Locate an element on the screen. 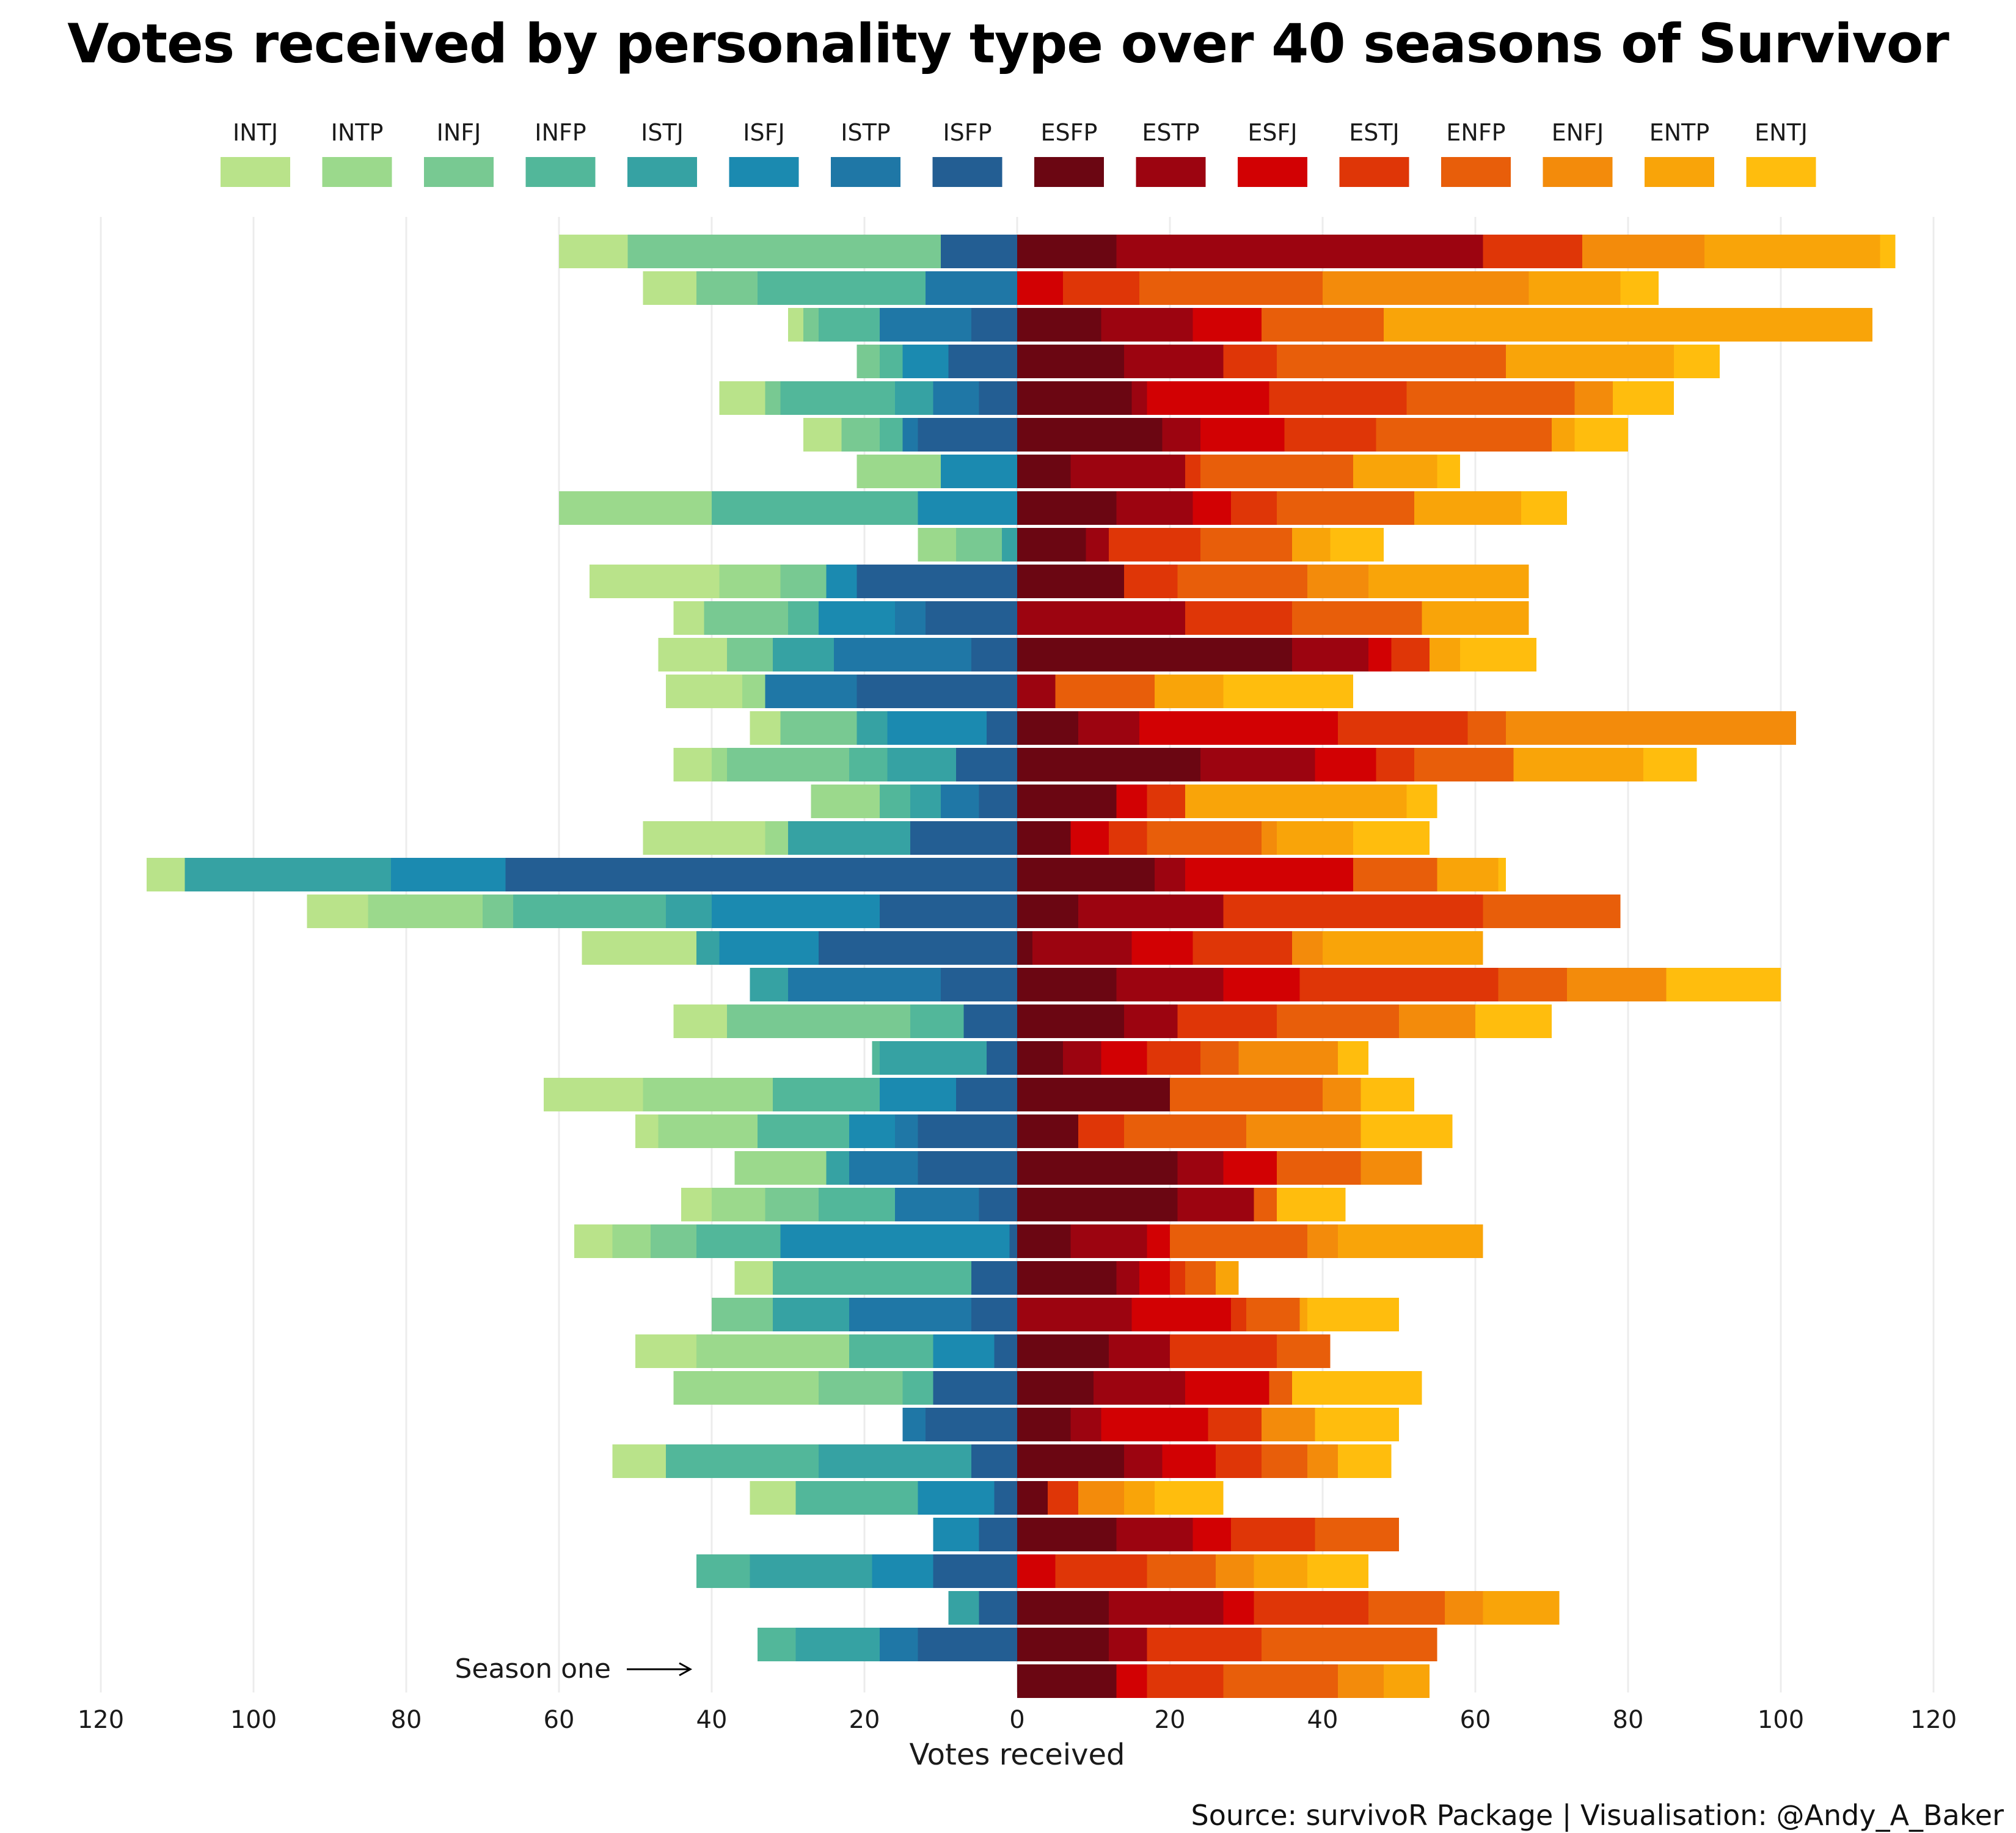 This screenshot has height=1833, width=2016. legend-label-istj: ISTJ is located at coordinates (663, 132).